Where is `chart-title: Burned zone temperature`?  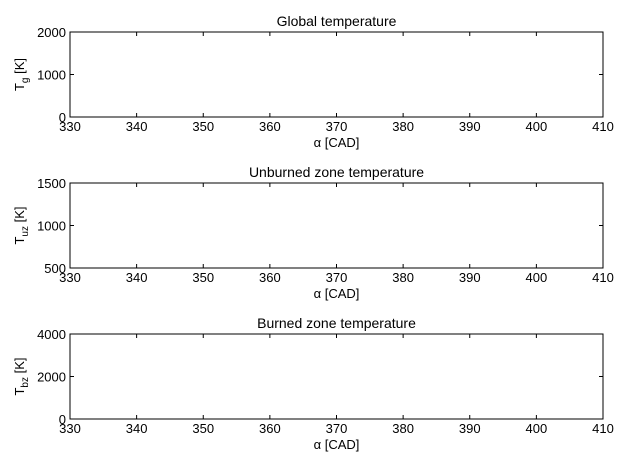 chart-title: Burned zone temperature is located at coordinates (336, 323).